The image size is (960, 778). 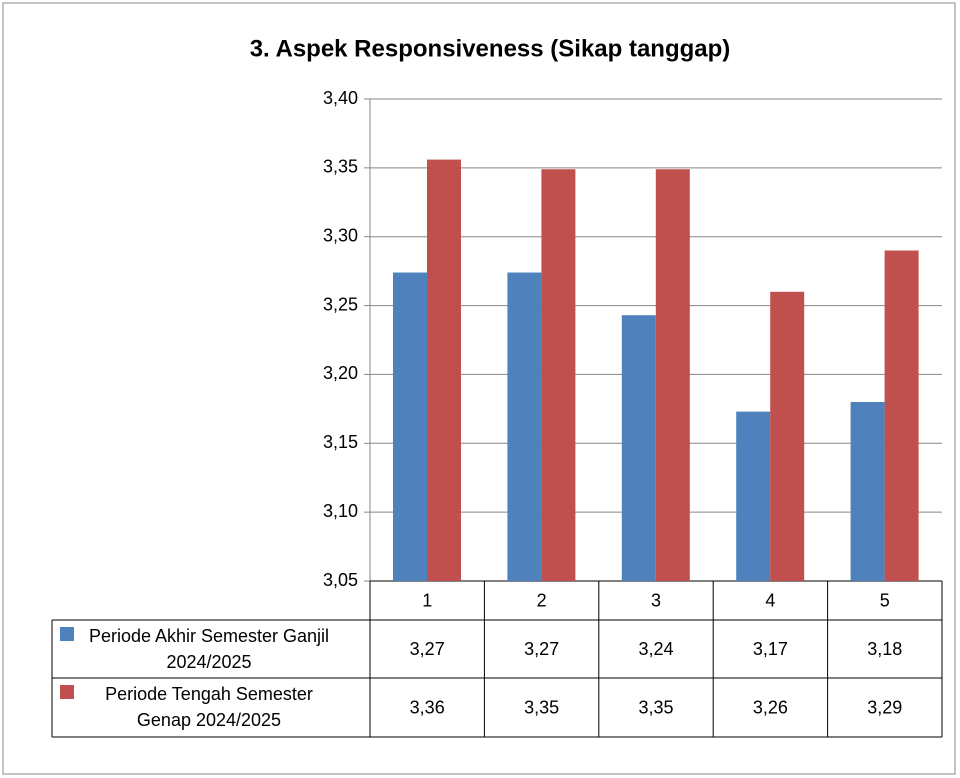 What do you see at coordinates (885, 600) in the screenshot?
I see `x-tick-label: 5` at bounding box center [885, 600].